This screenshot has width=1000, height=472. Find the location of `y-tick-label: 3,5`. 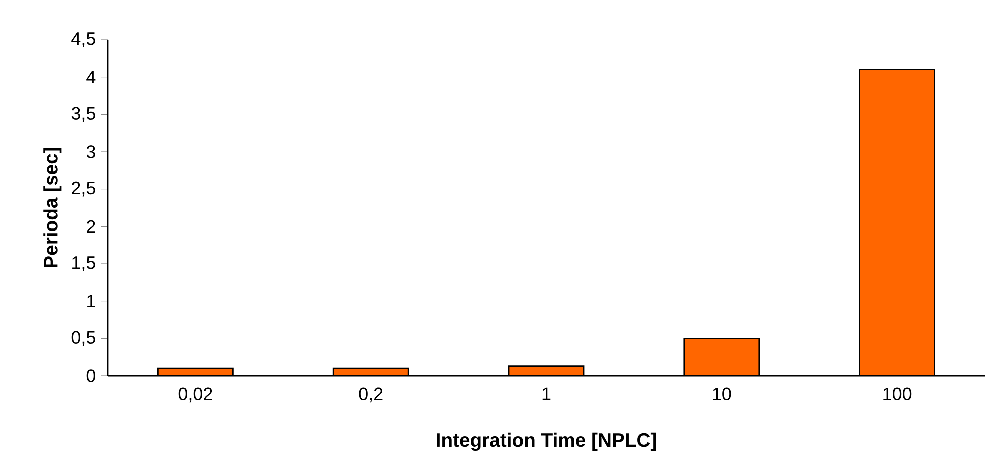

y-tick-label: 3,5 is located at coordinates (84, 114).